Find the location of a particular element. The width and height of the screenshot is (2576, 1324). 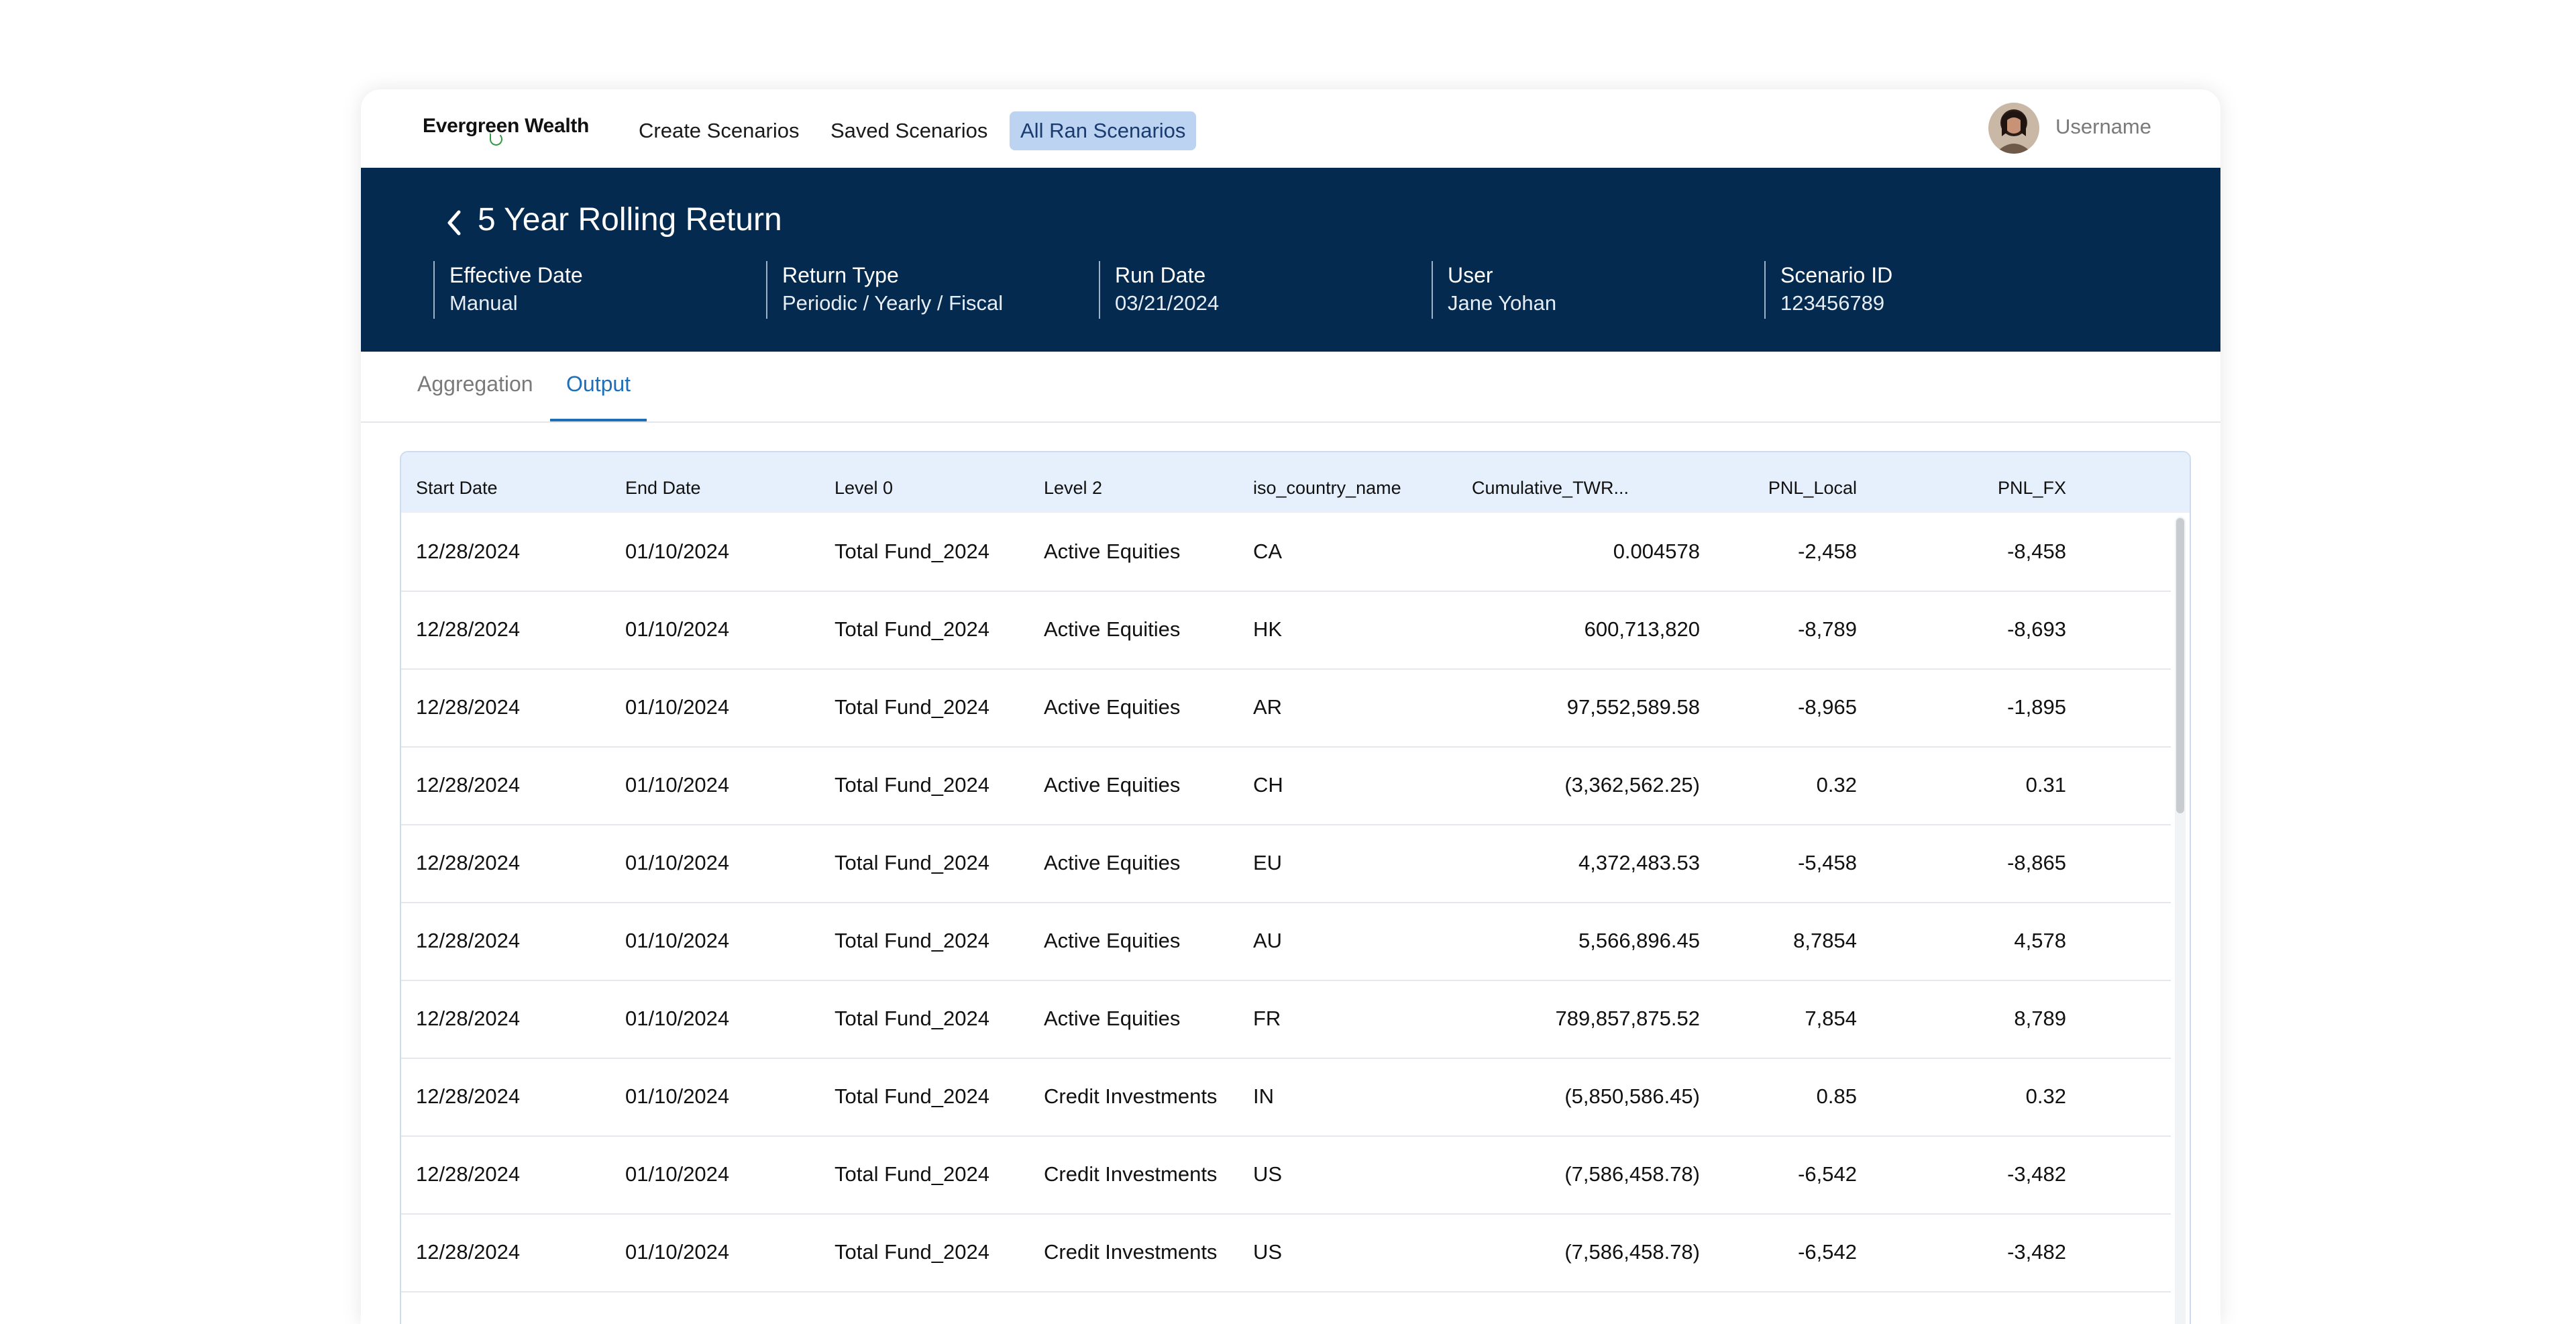

cell-iso-country: FR is located at coordinates (1267, 1018).